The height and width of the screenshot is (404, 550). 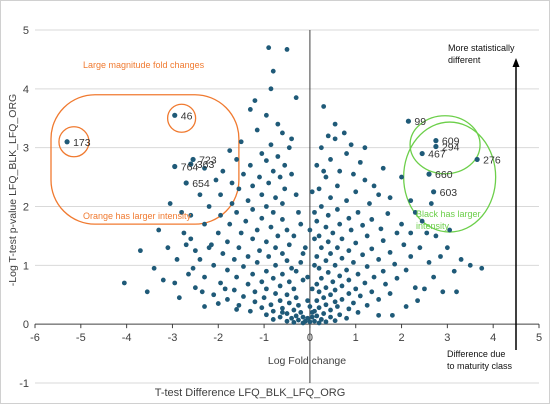 What do you see at coordinates (307, 361) in the screenshot?
I see `xlabel: Log Fold change` at bounding box center [307, 361].